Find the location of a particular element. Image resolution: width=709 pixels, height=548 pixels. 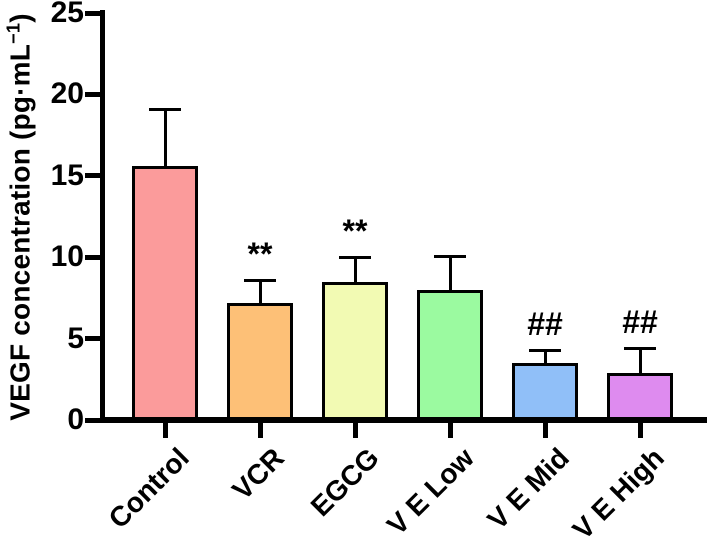

significance-label-vcr: ** is located at coordinates (260, 254).